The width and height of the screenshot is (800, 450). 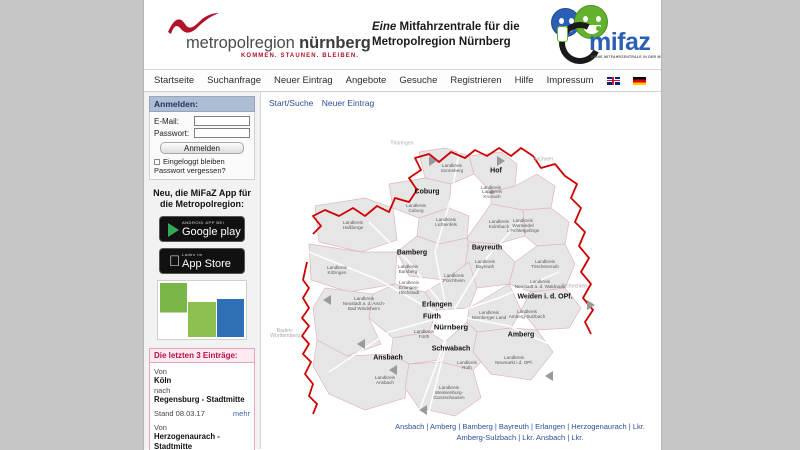 What do you see at coordinates (203, 222) in the screenshot?
I see `google-play-sub: ANDROID APP BEI` at bounding box center [203, 222].